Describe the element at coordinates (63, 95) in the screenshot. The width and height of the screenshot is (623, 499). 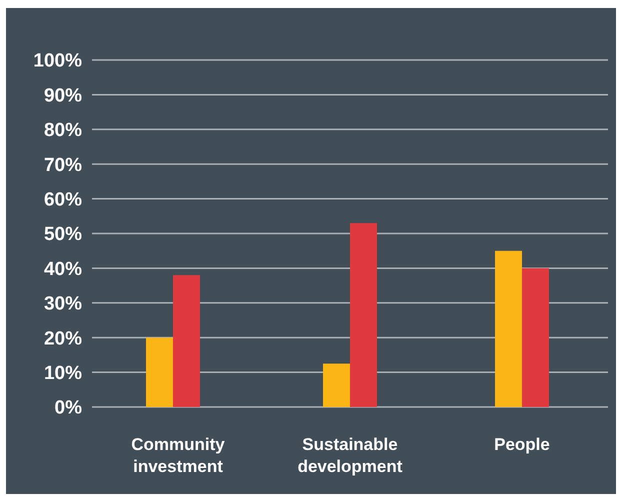
I see `y-tick-label: 90%` at that location.